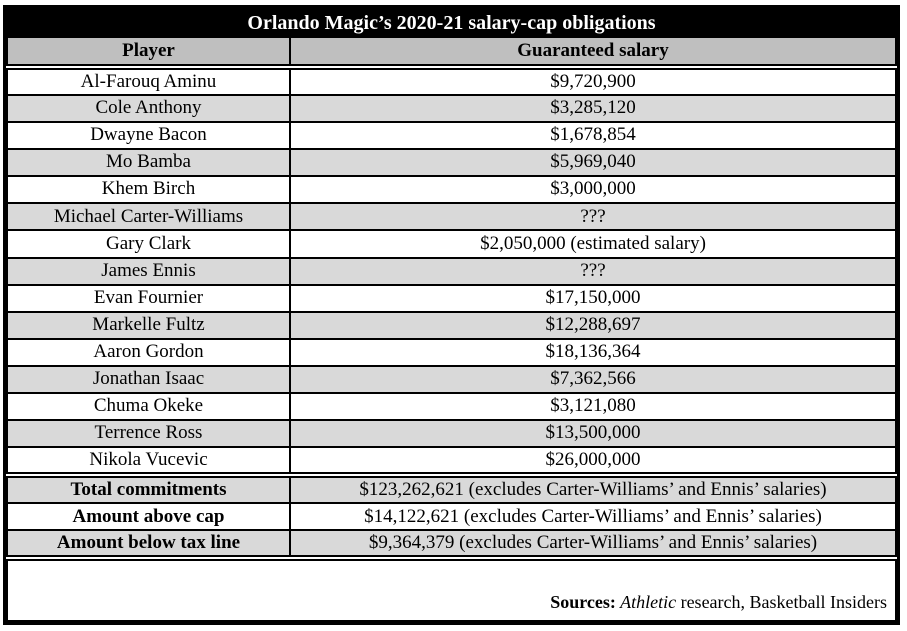 The height and width of the screenshot is (631, 907). I want to click on player-name-cell: Evan Fournier, so click(148, 298).